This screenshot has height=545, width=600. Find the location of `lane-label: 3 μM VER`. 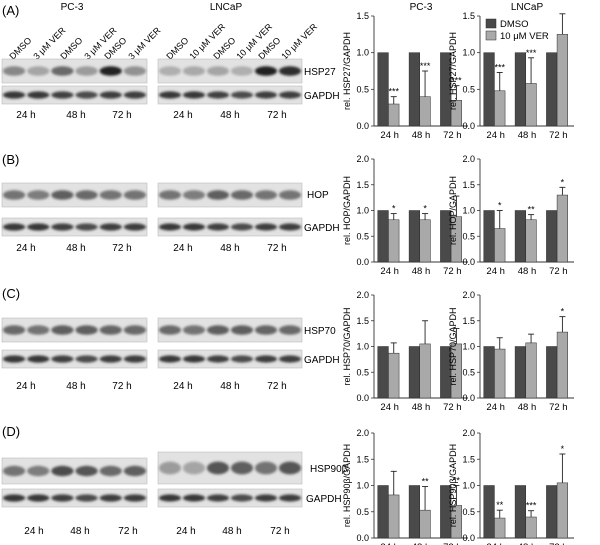

lane-label: 3 μM VER is located at coordinates (144, 43).